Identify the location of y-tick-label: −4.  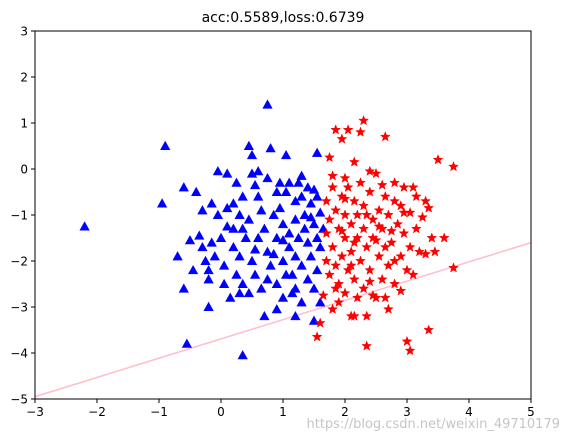
(19, 354).